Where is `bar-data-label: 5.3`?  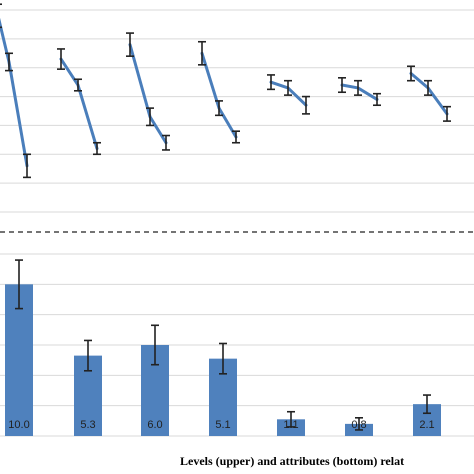 bar-data-label: 5.3 is located at coordinates (87, 425).